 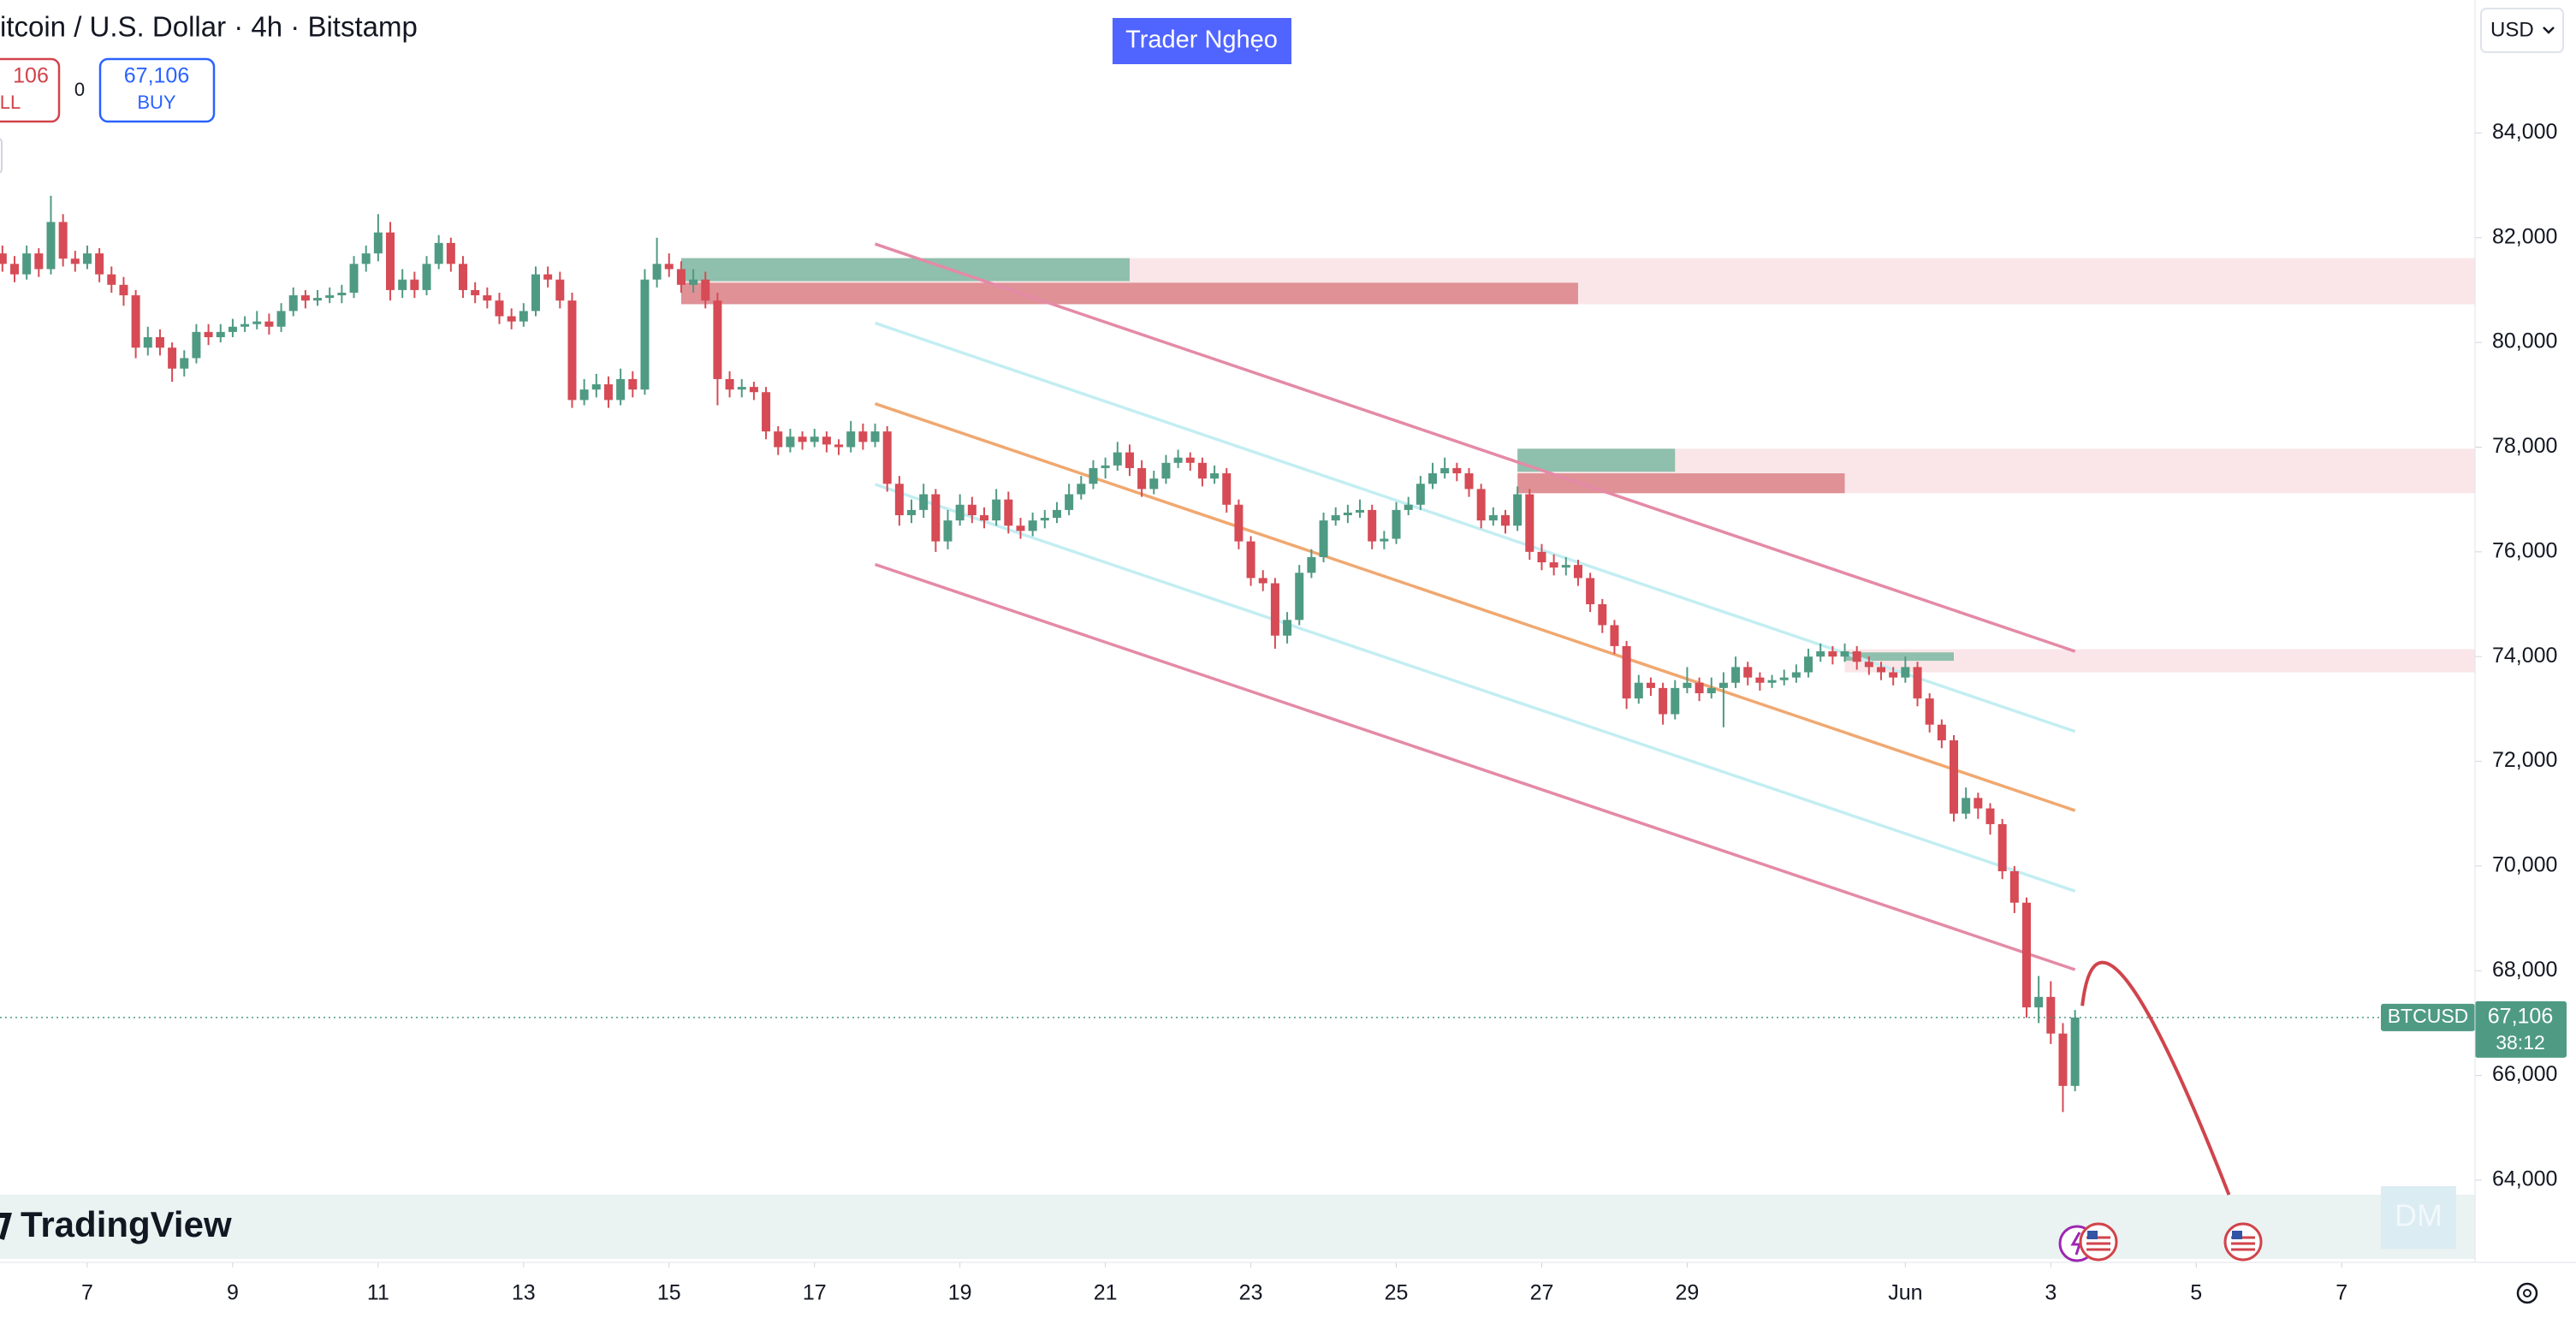 I want to click on buy-button, so click(x=157, y=90).